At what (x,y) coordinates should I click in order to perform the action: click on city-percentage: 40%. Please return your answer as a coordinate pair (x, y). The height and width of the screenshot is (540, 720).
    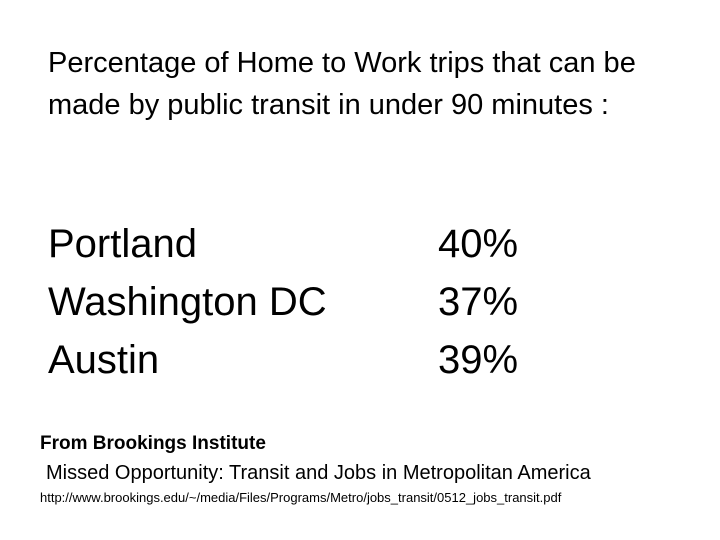
    Looking at the image, I should click on (478, 244).